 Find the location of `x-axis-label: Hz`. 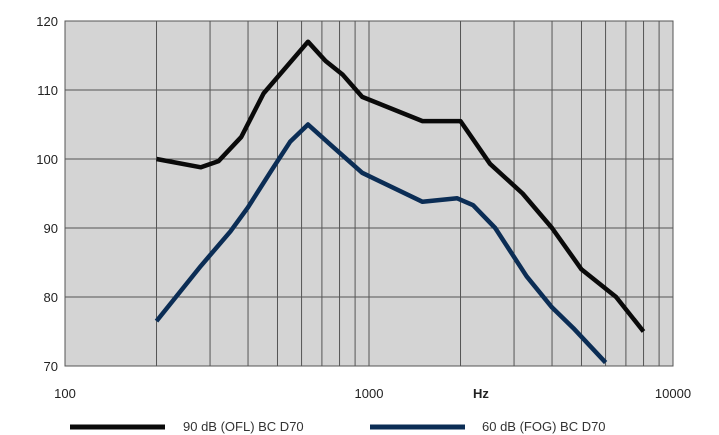

x-axis-label: Hz is located at coordinates (481, 393).